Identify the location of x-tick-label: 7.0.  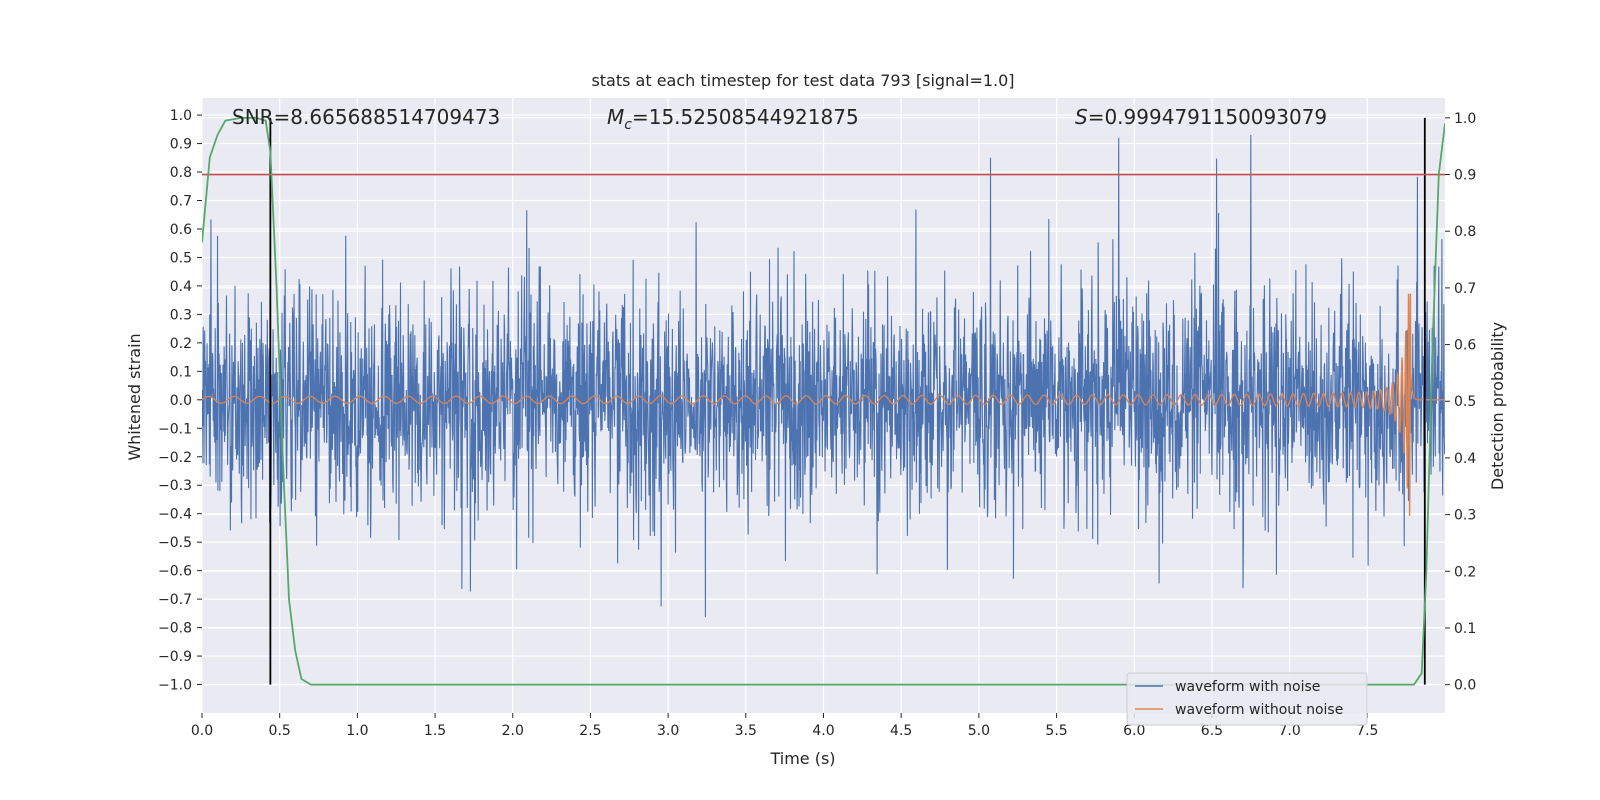
(1289, 731).